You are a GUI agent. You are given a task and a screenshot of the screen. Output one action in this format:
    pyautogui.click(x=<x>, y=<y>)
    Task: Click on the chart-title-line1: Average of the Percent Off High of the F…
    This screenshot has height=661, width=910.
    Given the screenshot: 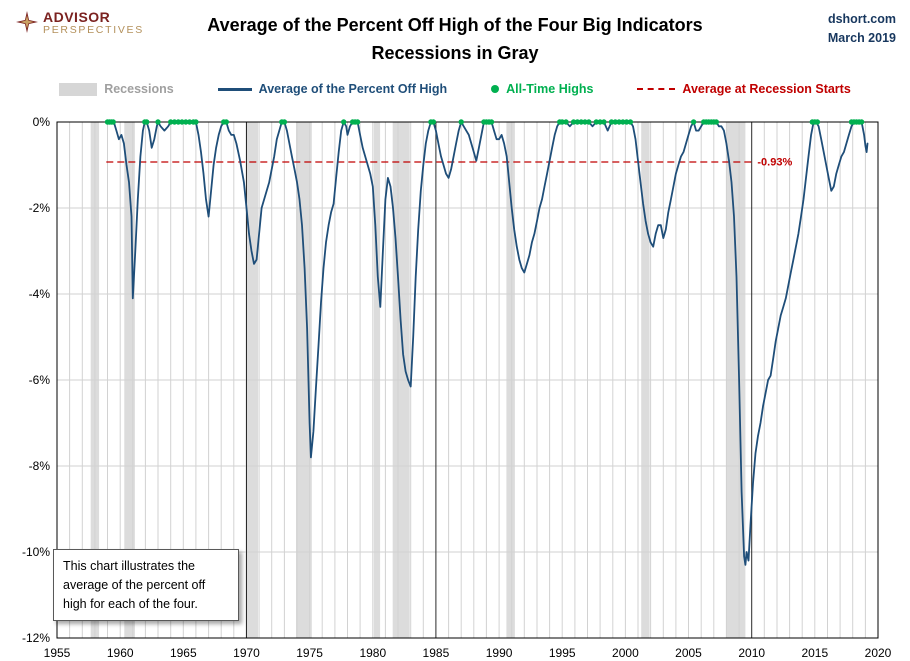 What is the action you would take?
    pyautogui.click(x=455, y=25)
    